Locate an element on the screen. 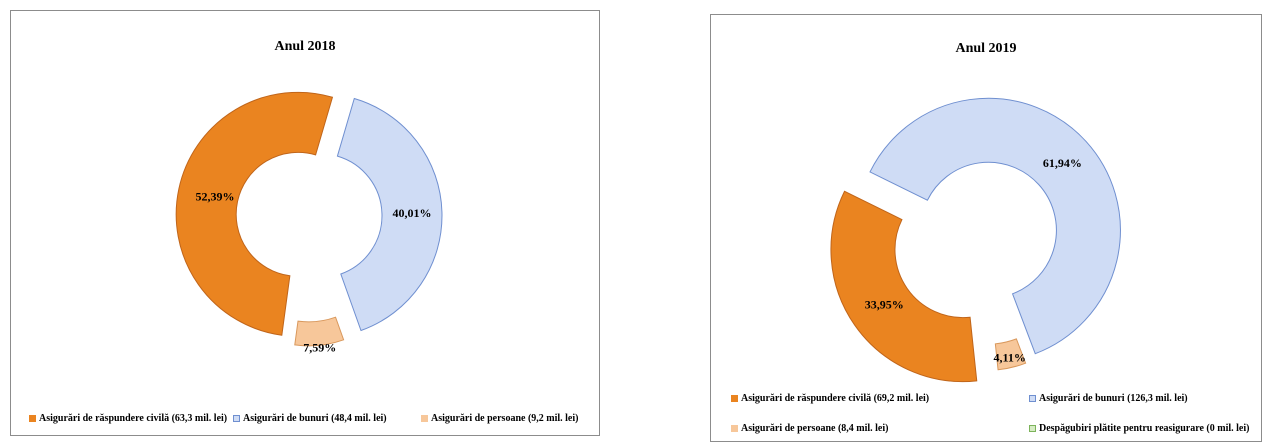 The width and height of the screenshot is (1270, 446). legend-label: Asigurări de persoane (8,4 mil. lei) is located at coordinates (815, 428).